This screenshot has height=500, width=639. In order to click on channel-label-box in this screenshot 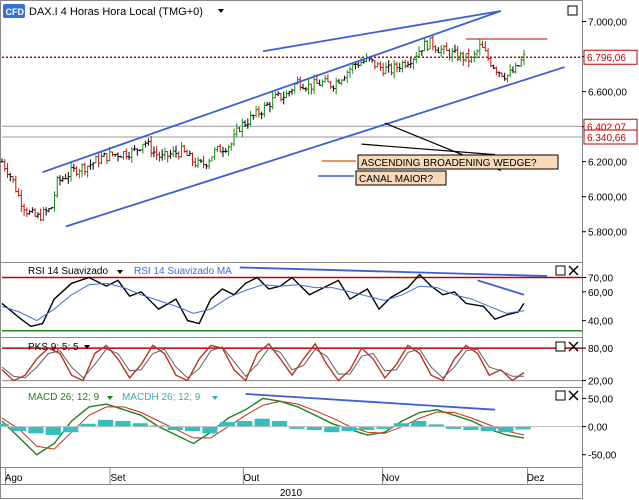, I will do `click(401, 178)`.